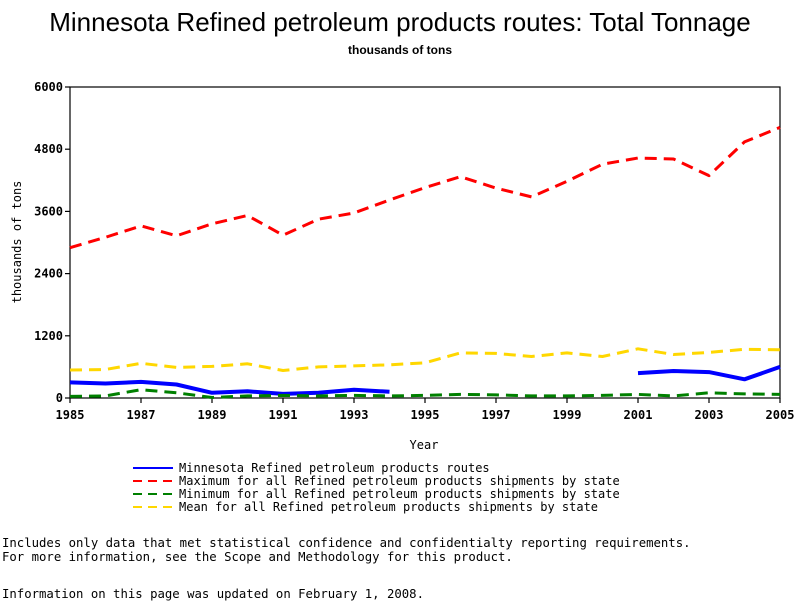  Describe the element at coordinates (17, 242) in the screenshot. I see `y-axis-label: thousands of tons` at that location.